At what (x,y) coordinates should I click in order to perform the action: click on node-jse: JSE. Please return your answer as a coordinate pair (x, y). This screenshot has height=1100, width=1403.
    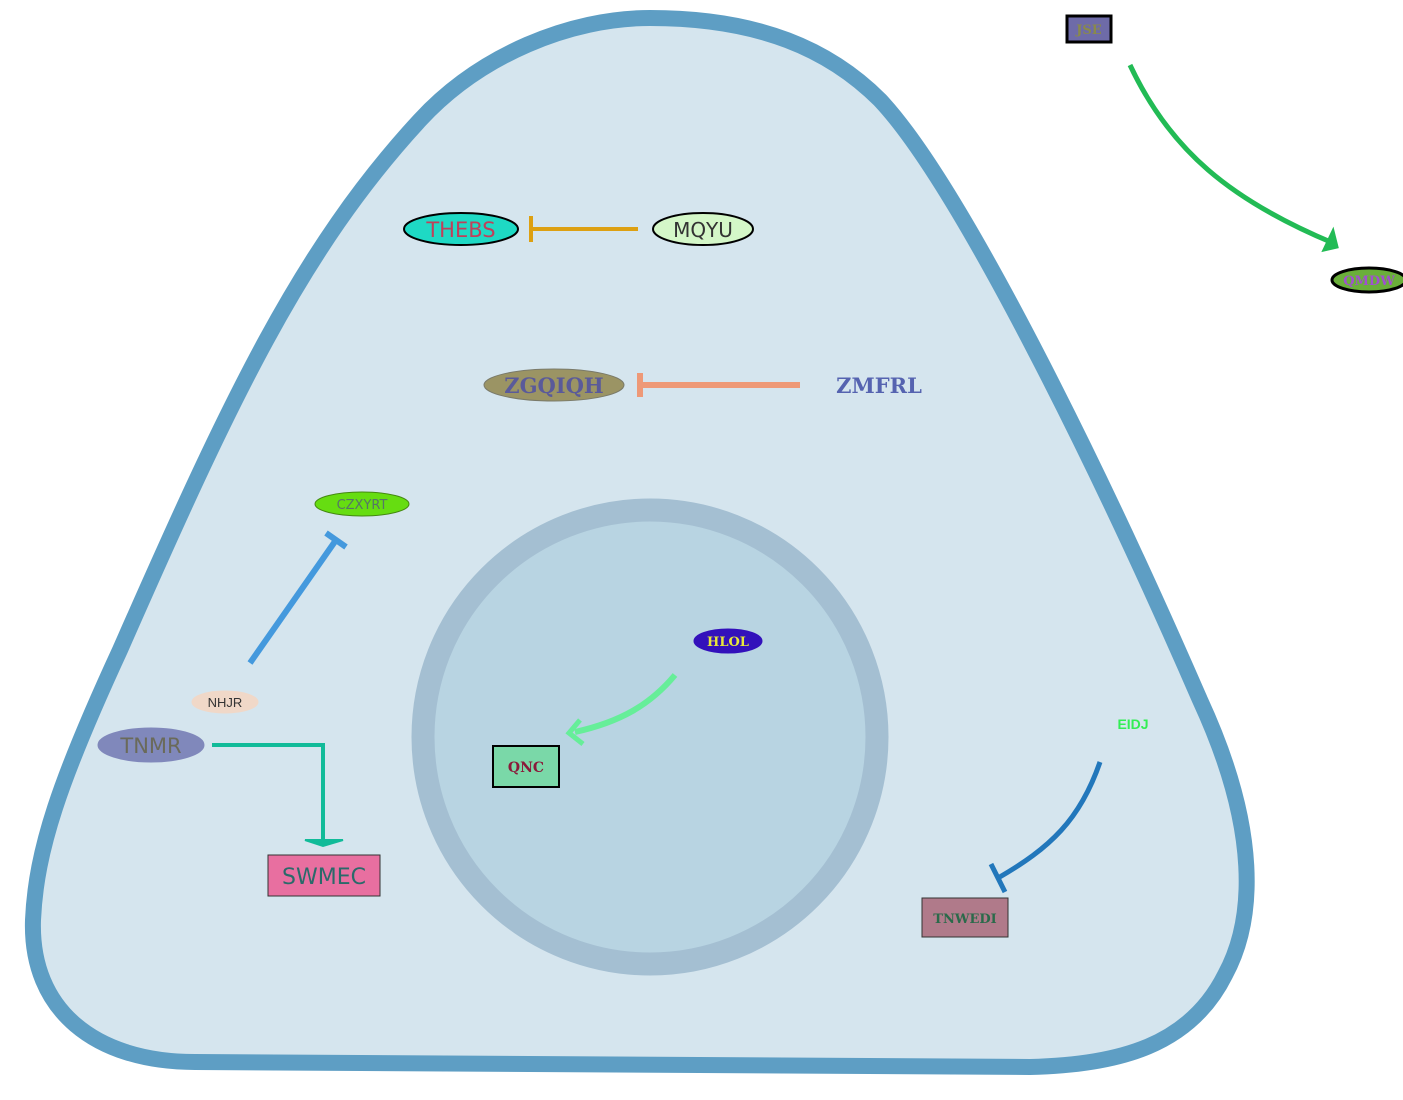
    Looking at the image, I should click on (1089, 29).